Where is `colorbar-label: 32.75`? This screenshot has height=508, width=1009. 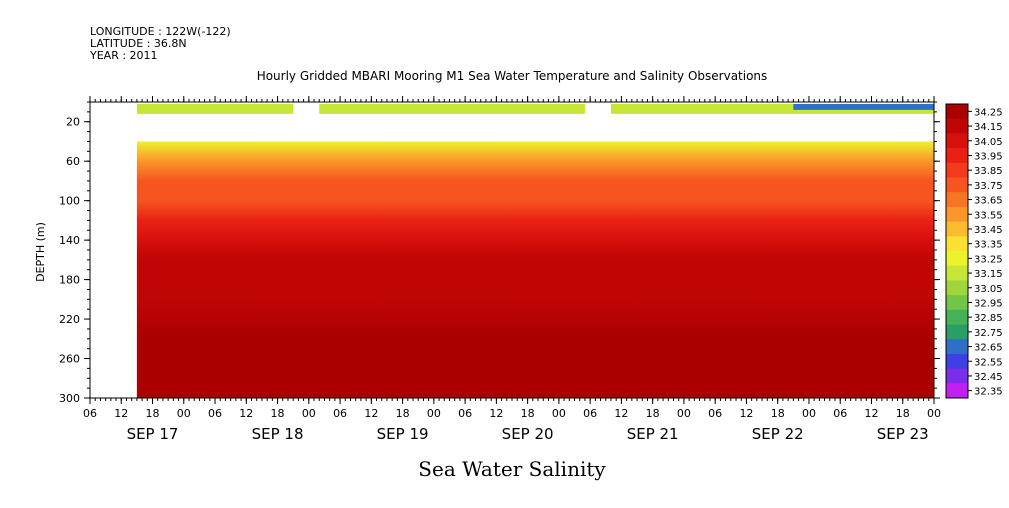
colorbar-label: 32.75 is located at coordinates (988, 333).